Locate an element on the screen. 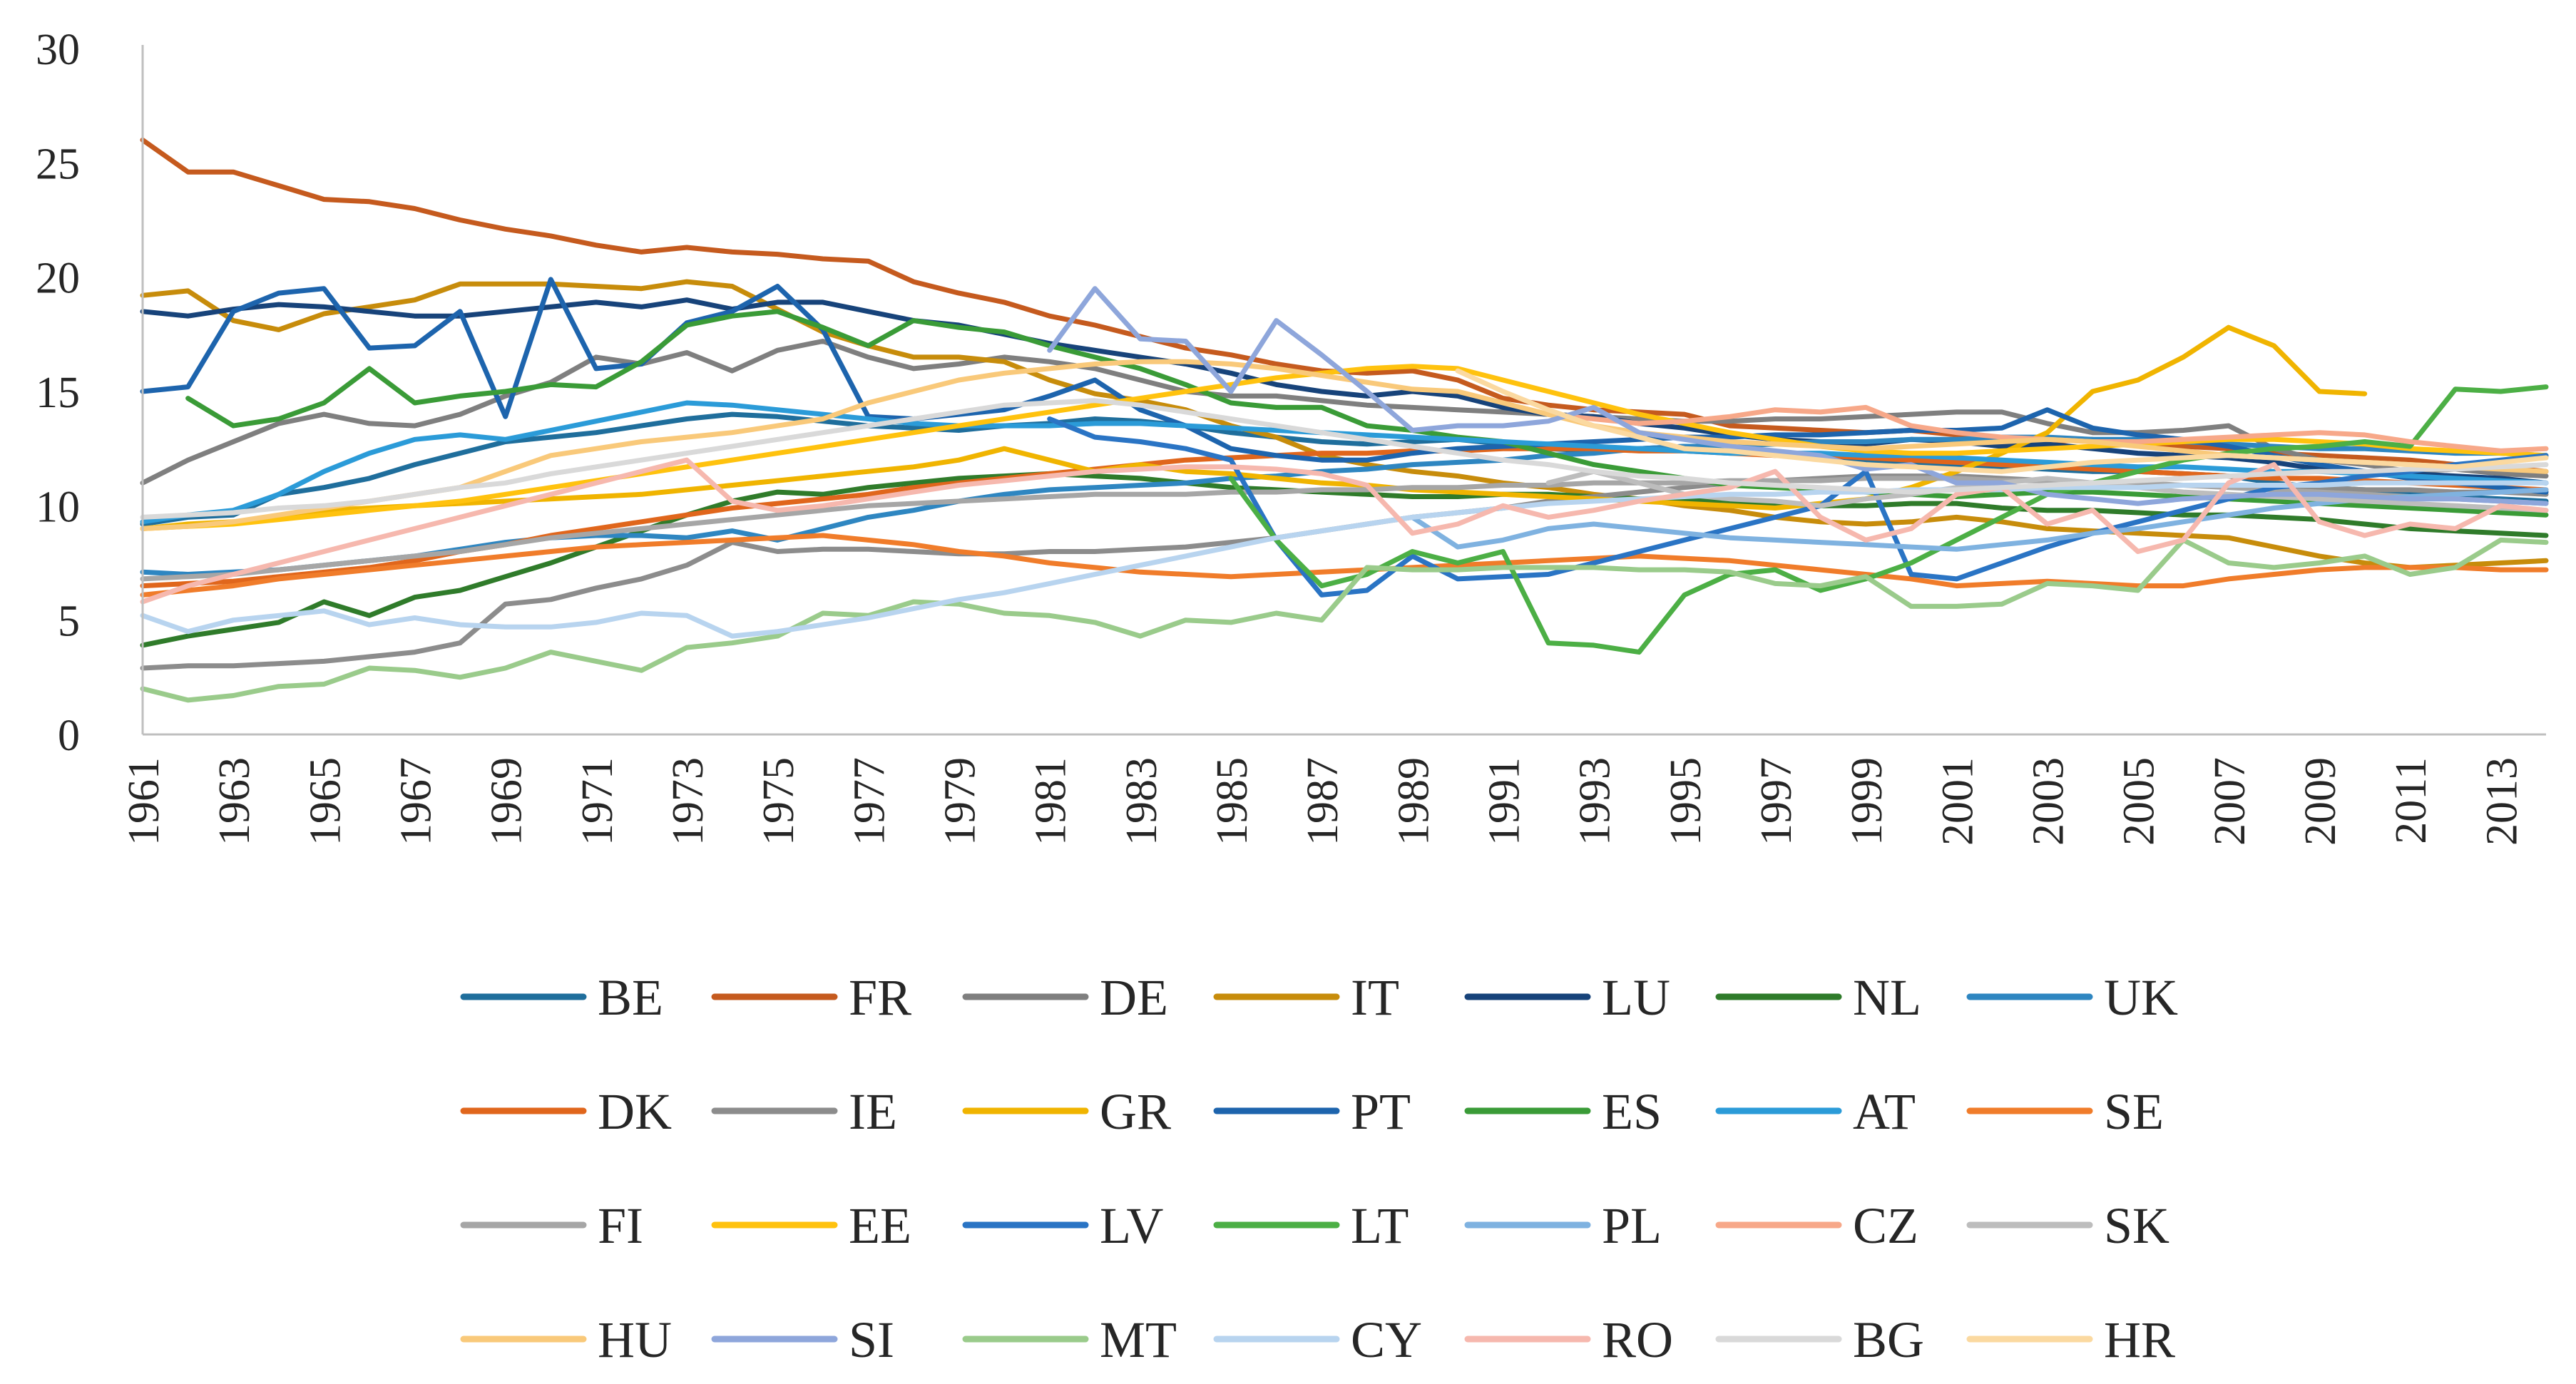  legend-label: FI is located at coordinates (620, 1225).